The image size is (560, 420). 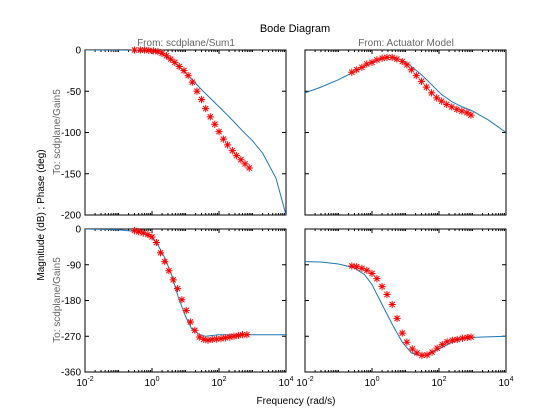 What do you see at coordinates (71, 174) in the screenshot?
I see `y-tick-label: -150` at bounding box center [71, 174].